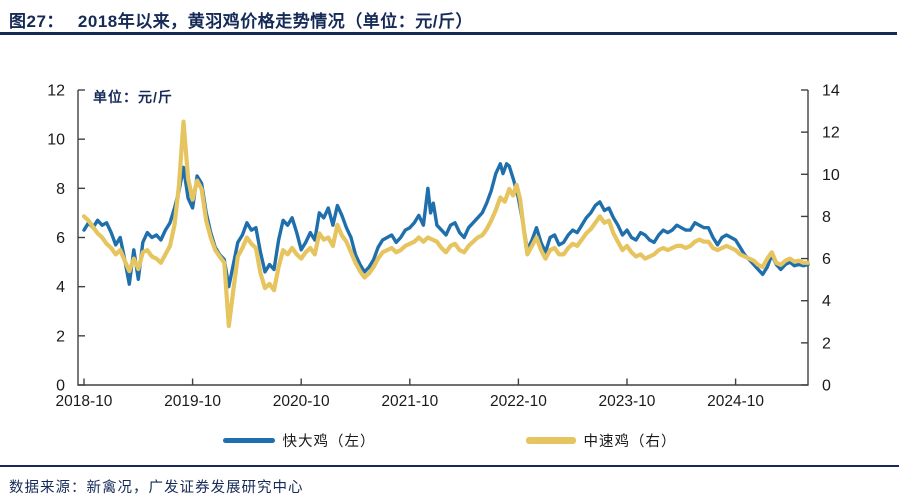 The image size is (899, 500). I want to click on y-left-tick-label: 10, so click(56, 140).